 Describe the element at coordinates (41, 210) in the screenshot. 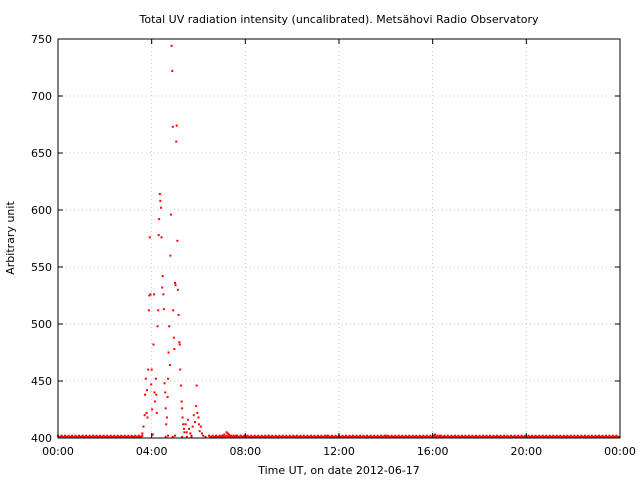

I see `y-tick-label: 600` at that location.